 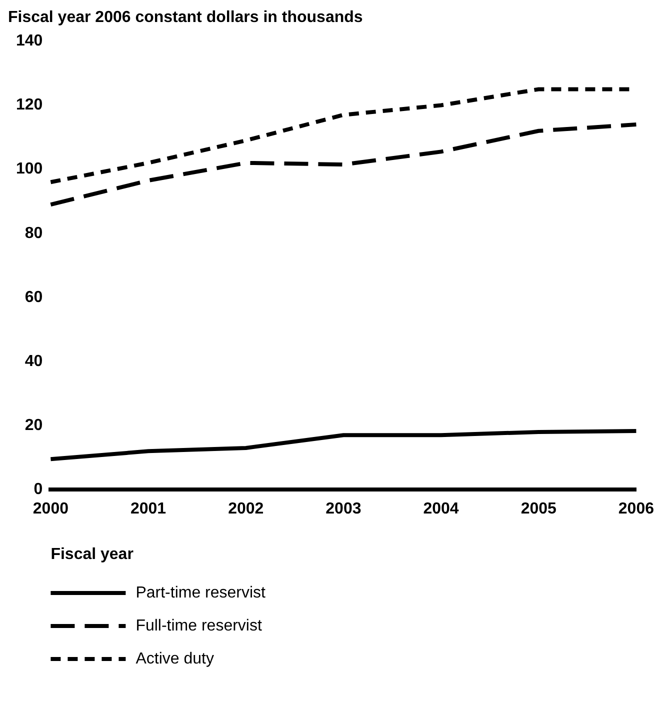 I want to click on y-tick-label: 80, so click(x=33, y=233).